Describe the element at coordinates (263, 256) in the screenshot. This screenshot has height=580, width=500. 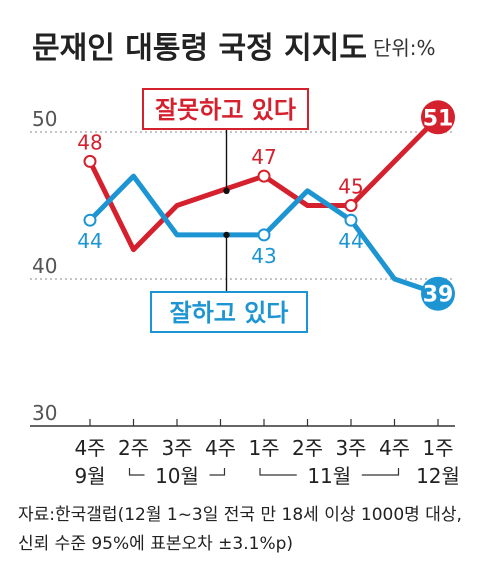
I see `data-label: 43` at that location.